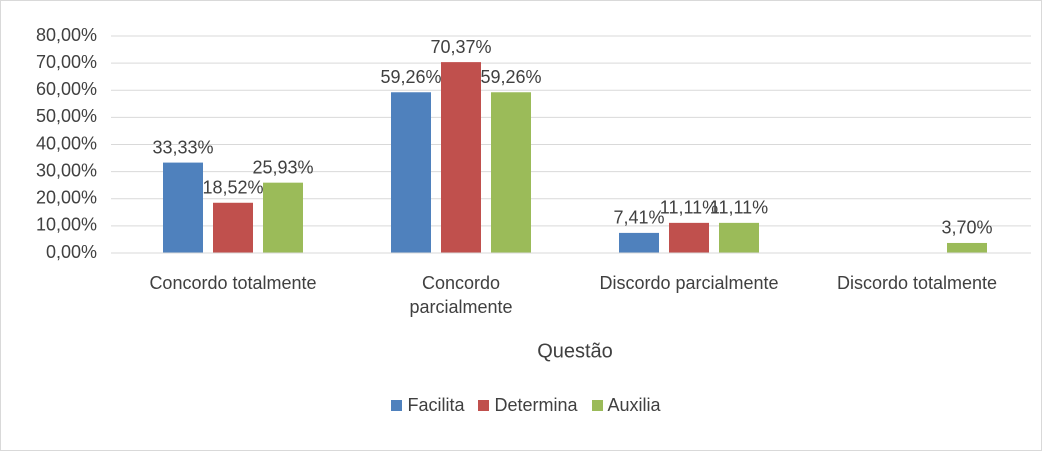 This screenshot has width=1052, height=457. What do you see at coordinates (66, 198) in the screenshot?
I see `y-tick-label: 20,00%` at bounding box center [66, 198].